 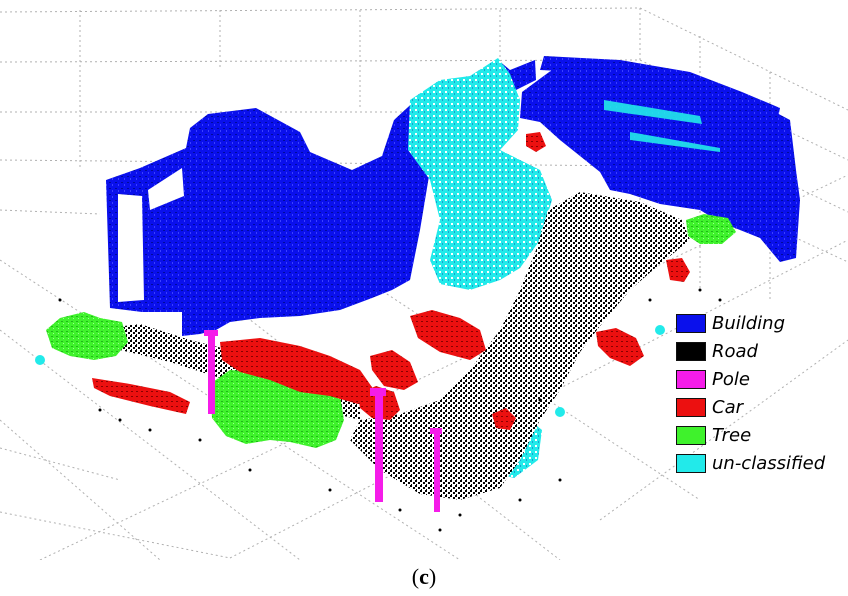 I want to click on legend-swatch-pole, so click(x=691, y=379).